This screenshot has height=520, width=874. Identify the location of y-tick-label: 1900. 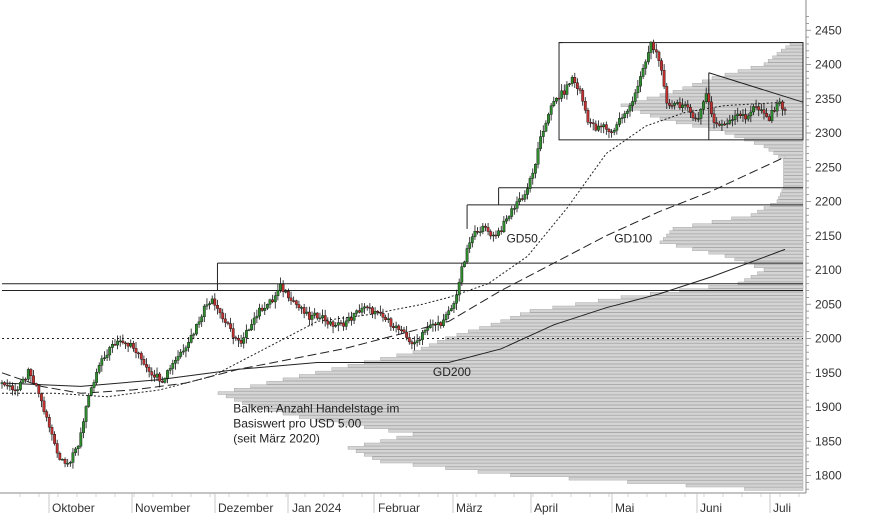
(828, 407).